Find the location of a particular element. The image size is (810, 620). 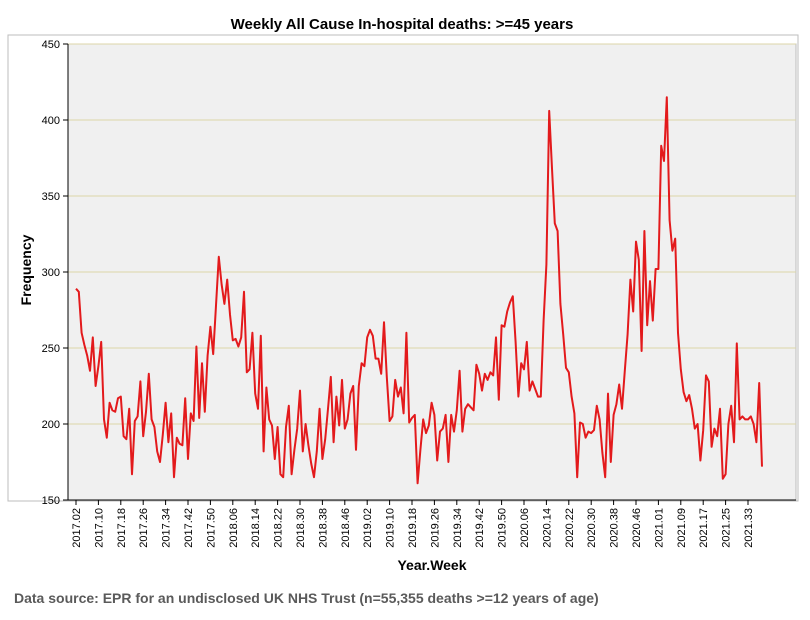

x-tick-label: 2017.26 is located at coordinates (144, 528).